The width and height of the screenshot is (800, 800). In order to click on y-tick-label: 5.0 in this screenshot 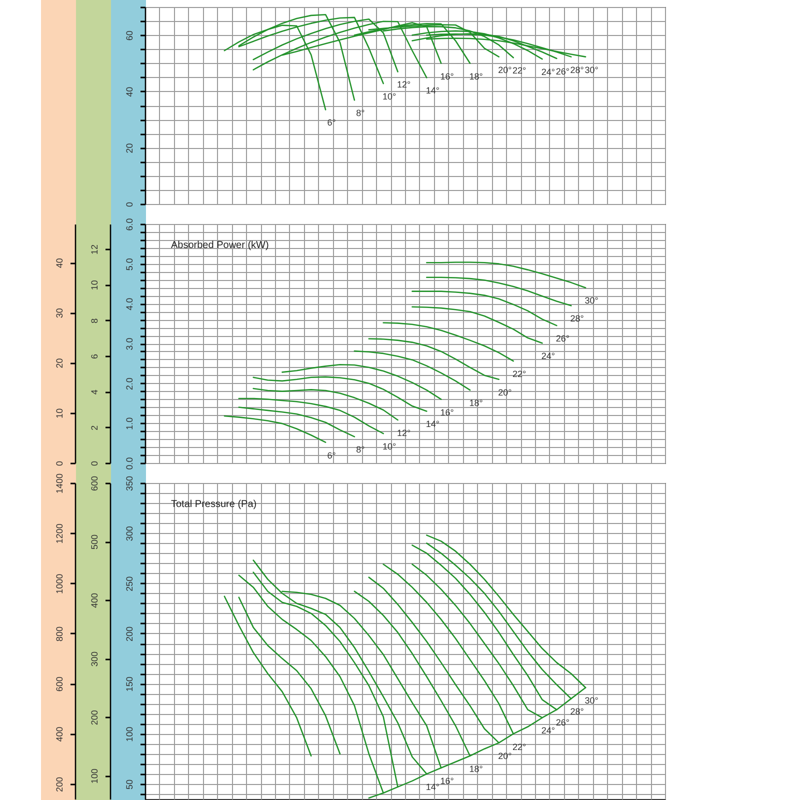, I will do `click(129, 264)`.